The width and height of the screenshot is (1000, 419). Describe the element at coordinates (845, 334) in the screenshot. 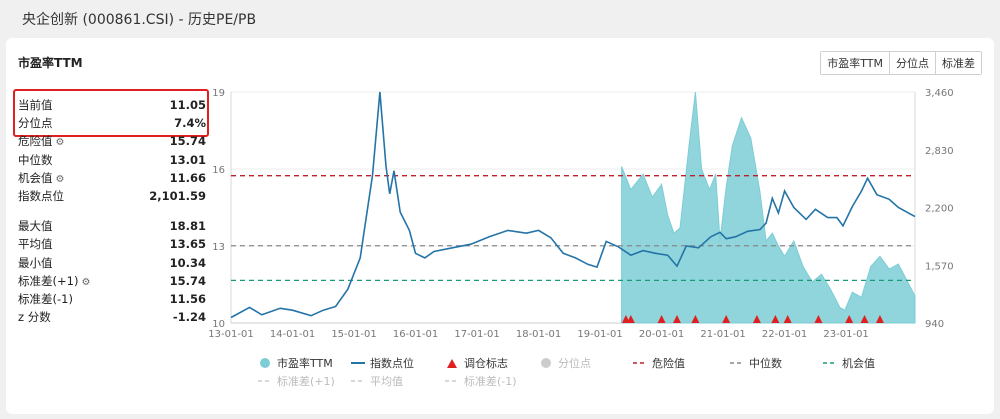

I see `x-tick-label: 23-01-01` at that location.